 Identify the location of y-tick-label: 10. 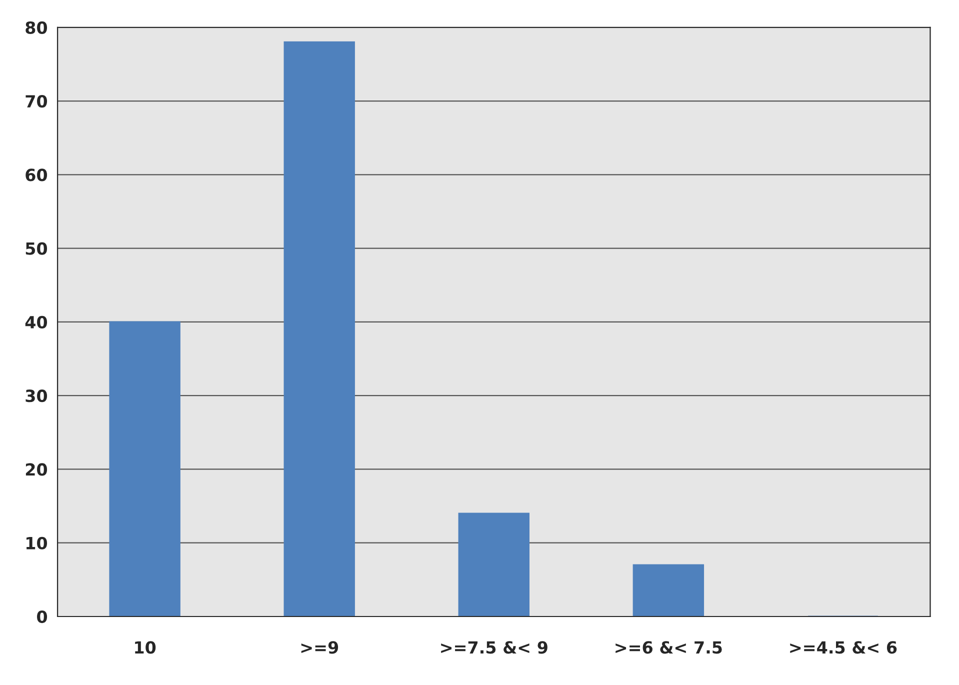
(37, 543).